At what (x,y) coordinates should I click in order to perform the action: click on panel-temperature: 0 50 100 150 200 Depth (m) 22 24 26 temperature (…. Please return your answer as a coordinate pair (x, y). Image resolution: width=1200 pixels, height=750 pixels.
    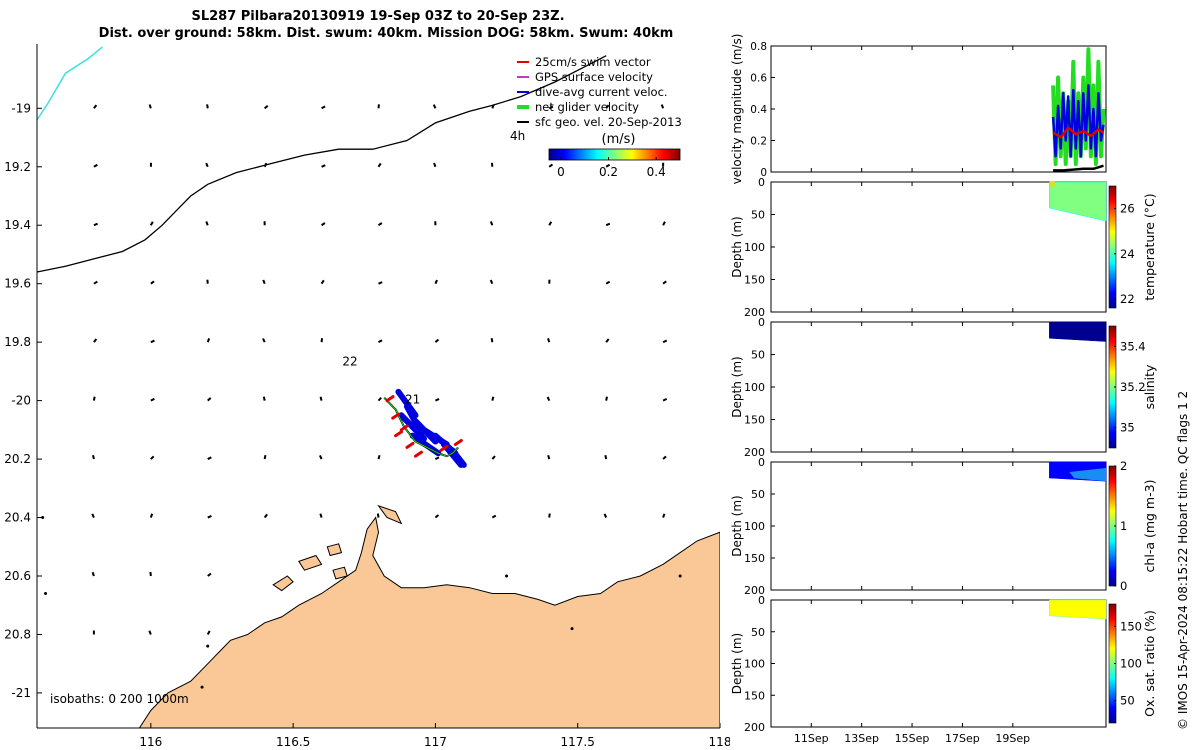
    Looking at the image, I should click on (943, 247).